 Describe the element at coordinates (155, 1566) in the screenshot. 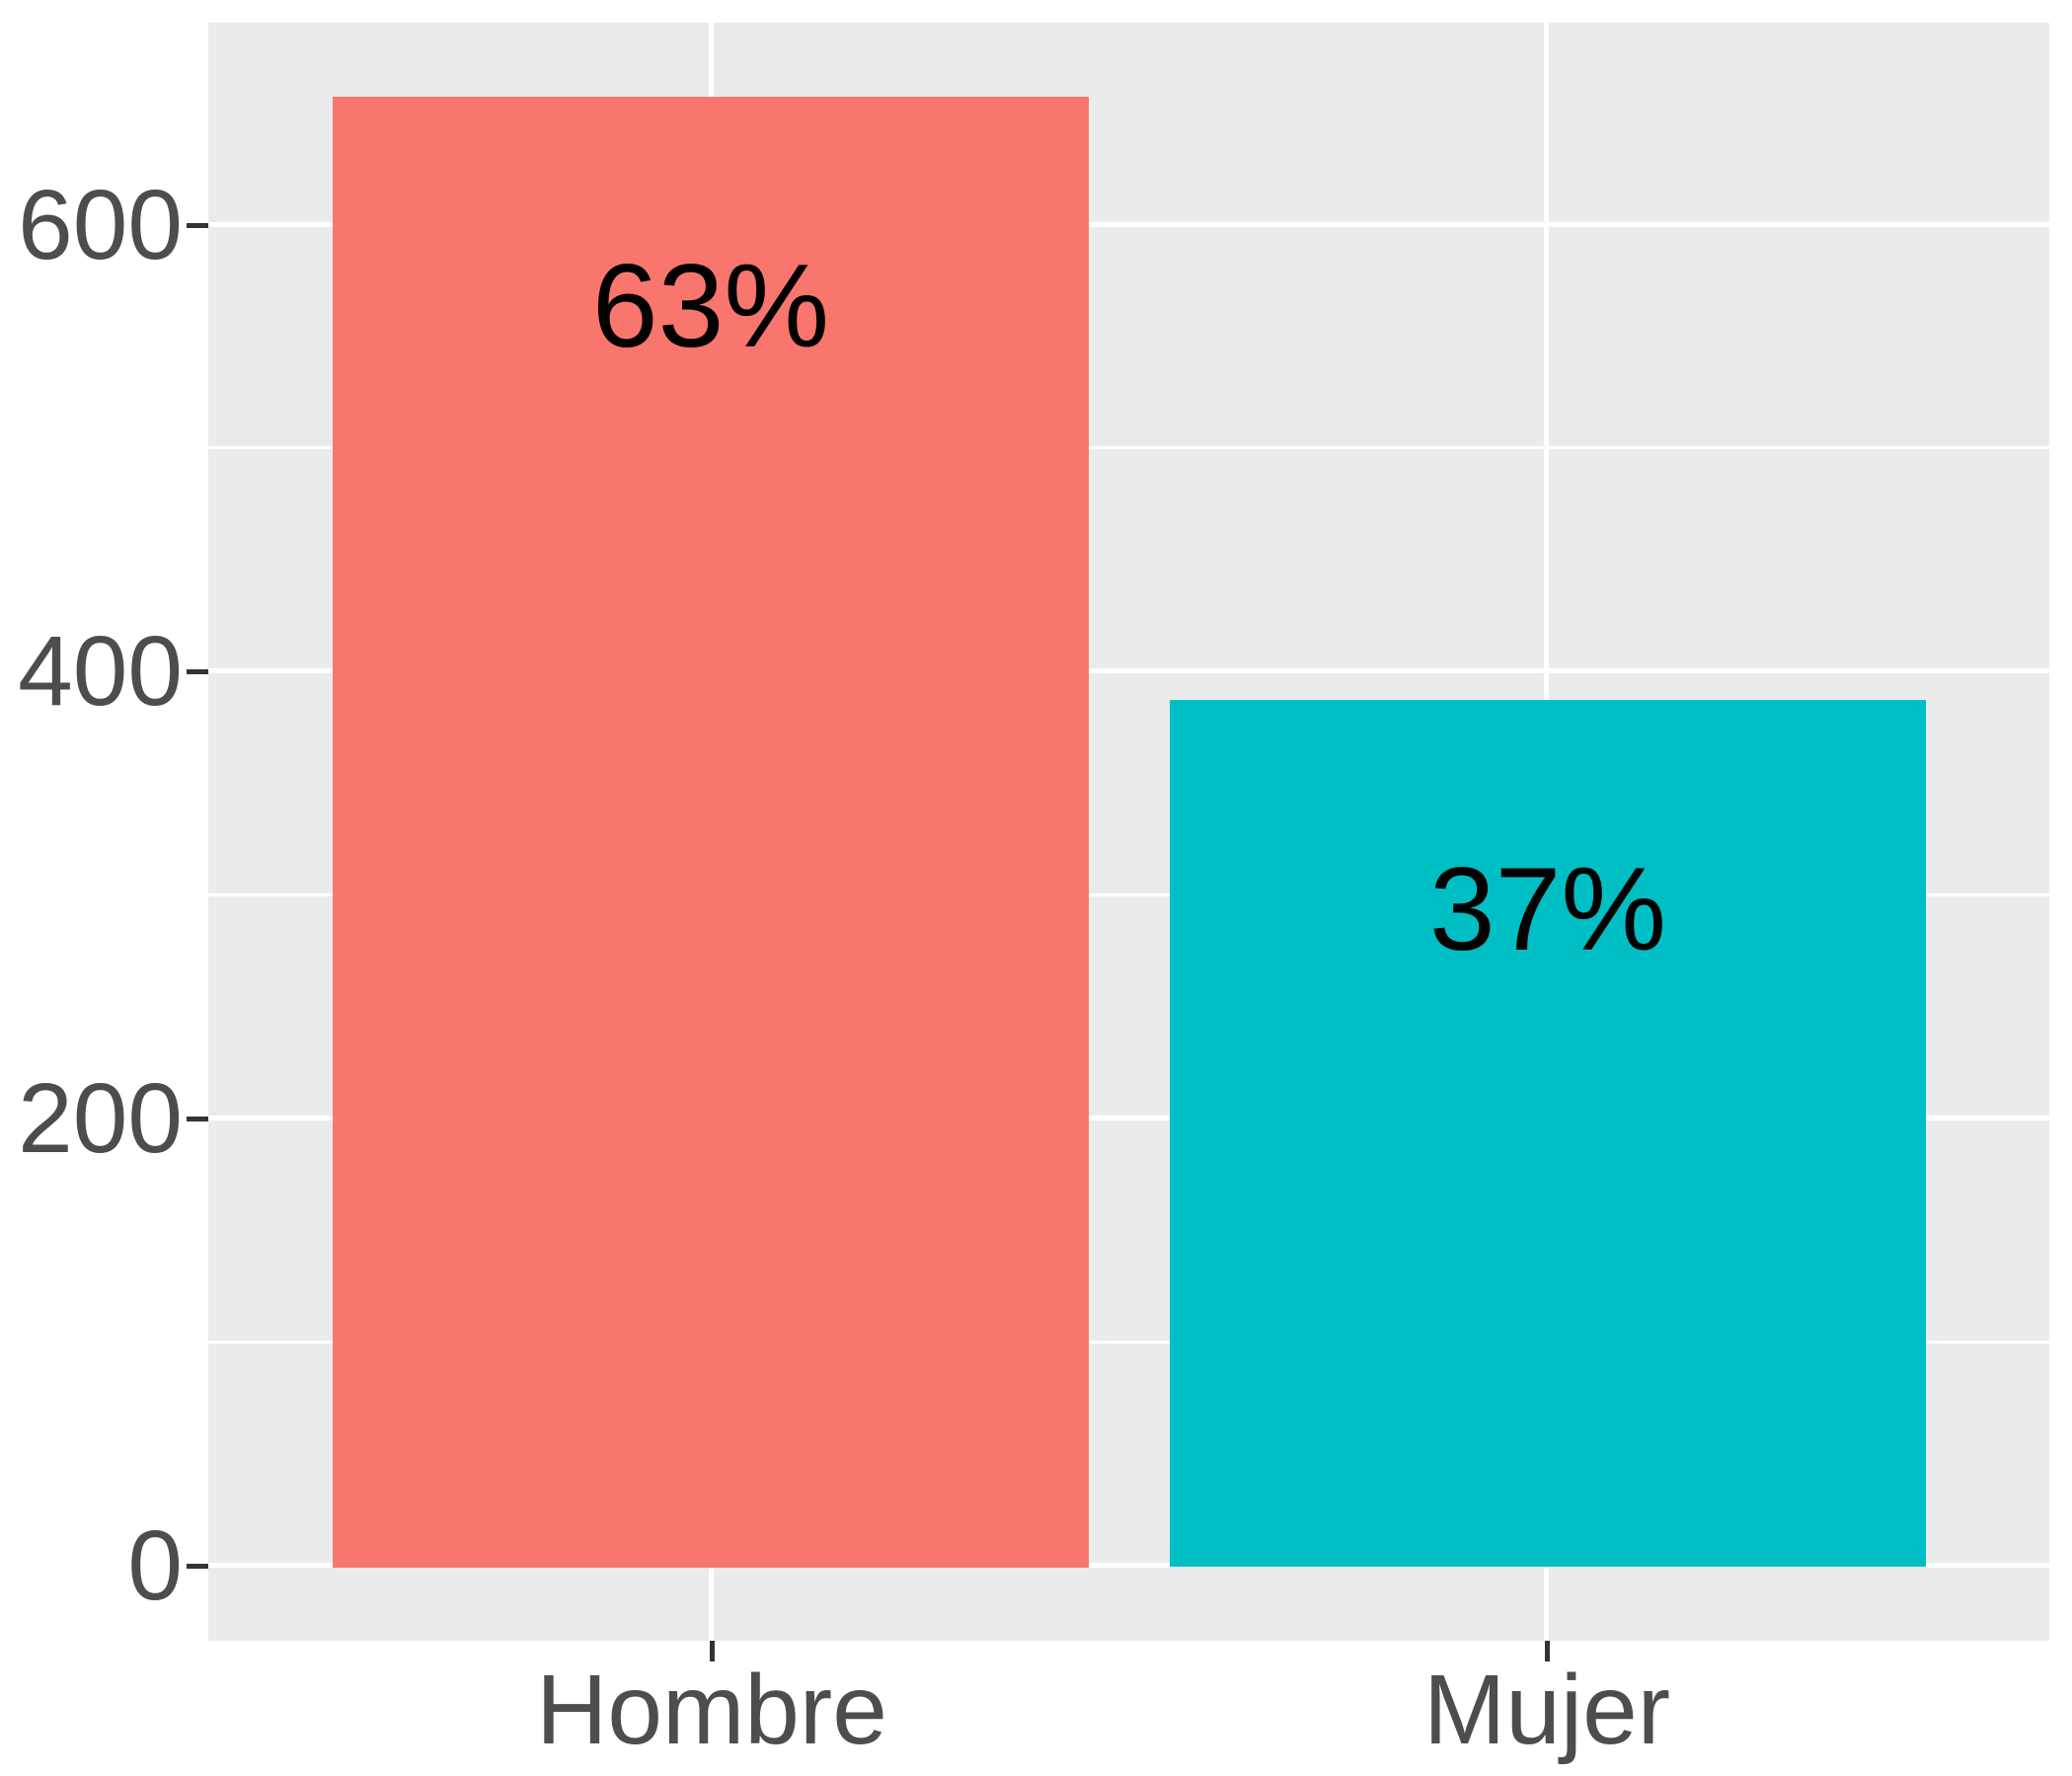

I see `y-tick-label-0: 0` at that location.